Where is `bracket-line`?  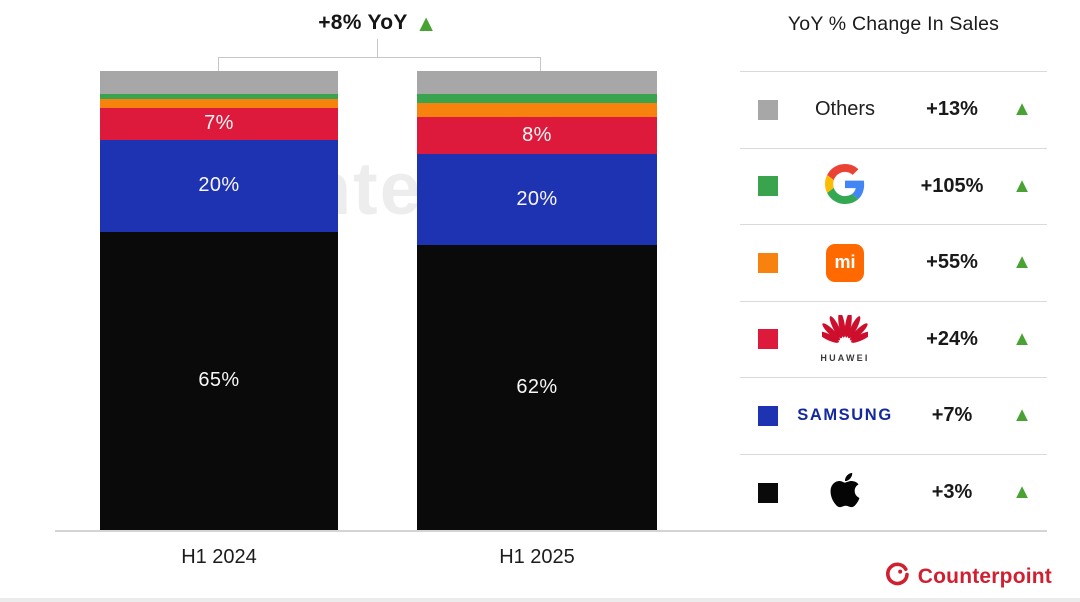
bracket-line is located at coordinates (379, 65).